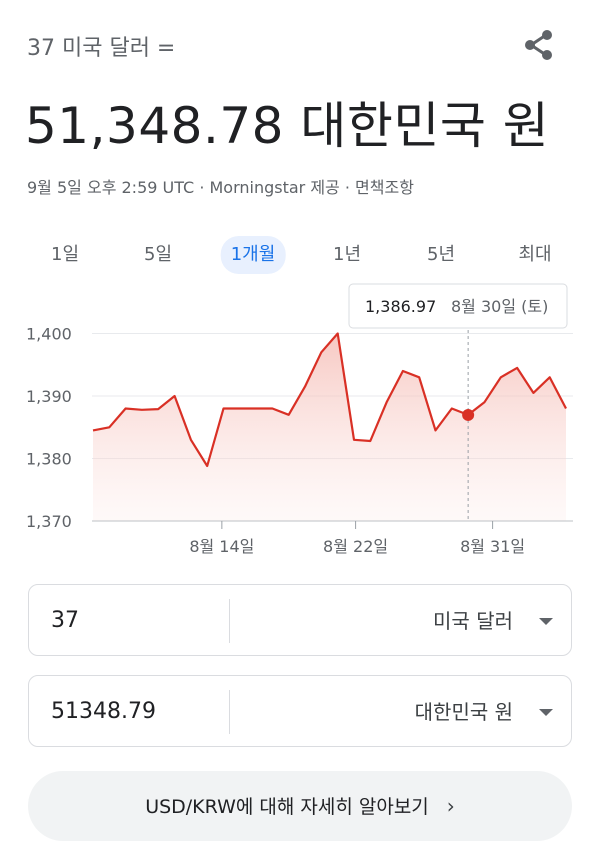 The image size is (600, 852). I want to click on tab-1-day: 1일, so click(65, 254).